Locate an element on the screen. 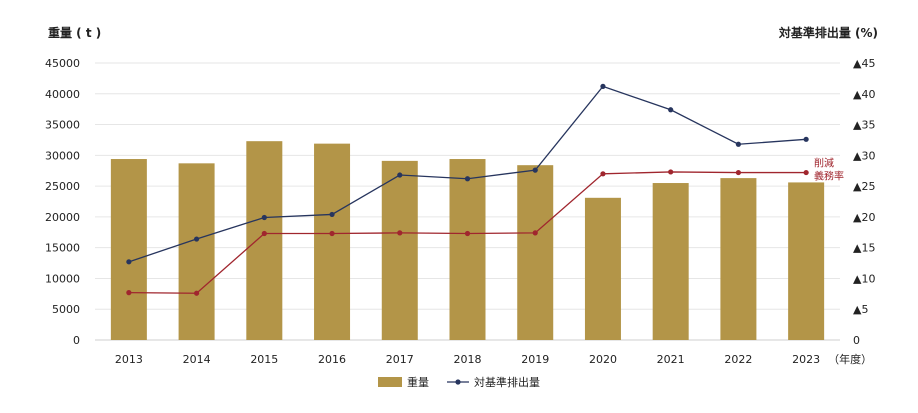 The width and height of the screenshot is (918, 413). x-tick-label: 2021 is located at coordinates (671, 359).